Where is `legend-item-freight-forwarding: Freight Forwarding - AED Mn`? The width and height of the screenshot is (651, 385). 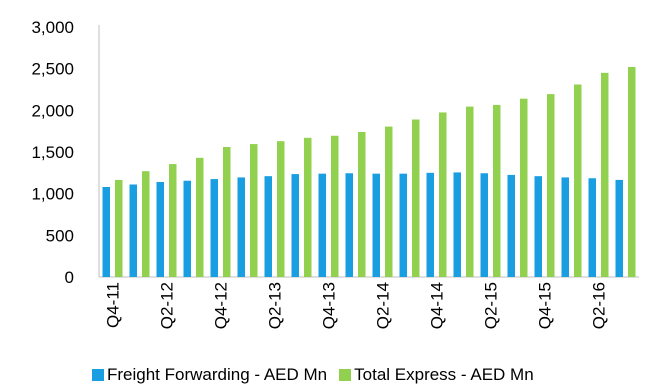 legend-item-freight-forwarding: Freight Forwarding - AED Mn is located at coordinates (209, 375).